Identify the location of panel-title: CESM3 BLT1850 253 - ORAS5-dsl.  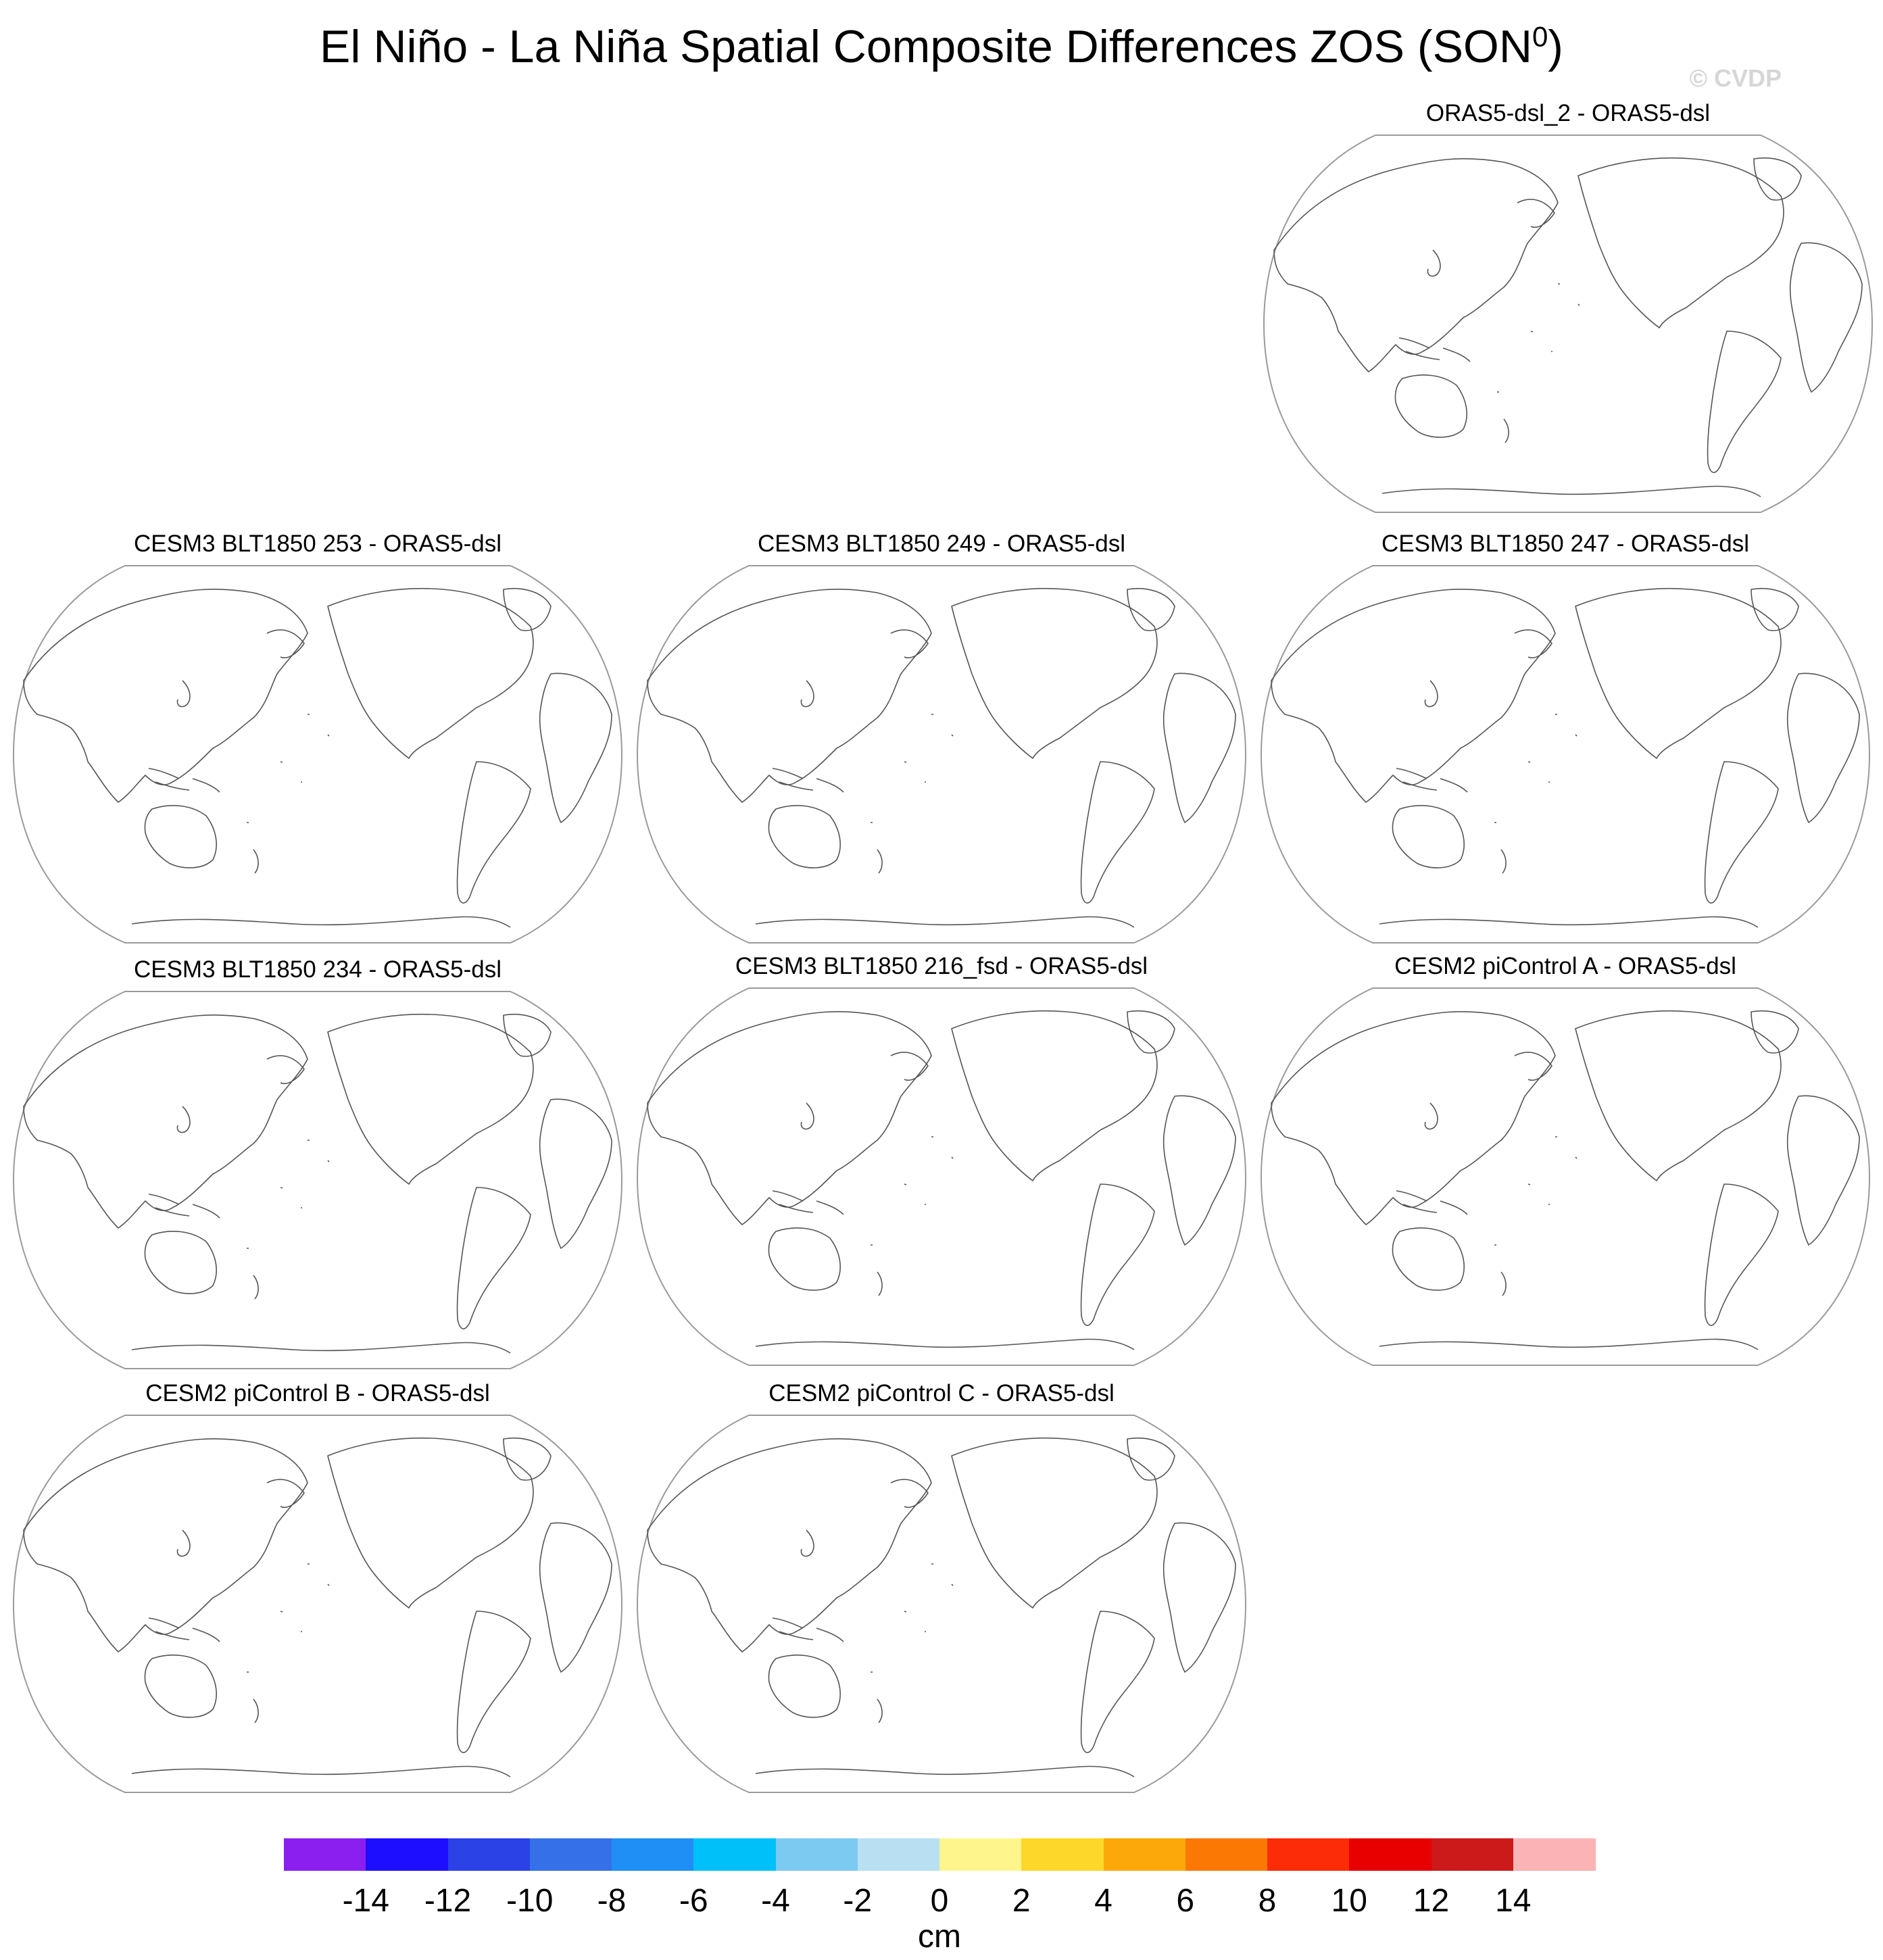
(317, 544).